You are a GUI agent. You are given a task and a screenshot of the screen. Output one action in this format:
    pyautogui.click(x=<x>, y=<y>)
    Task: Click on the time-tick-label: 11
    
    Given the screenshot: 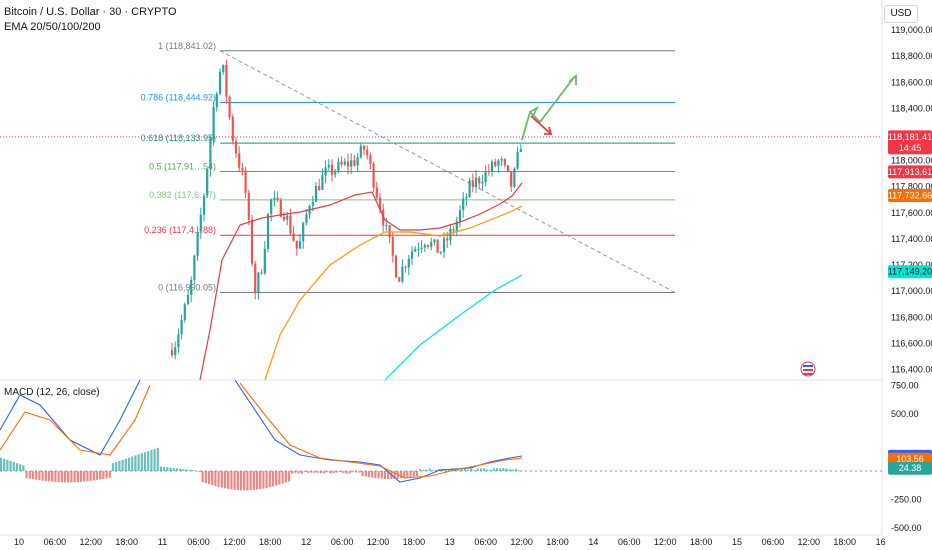 What is the action you would take?
    pyautogui.click(x=162, y=542)
    